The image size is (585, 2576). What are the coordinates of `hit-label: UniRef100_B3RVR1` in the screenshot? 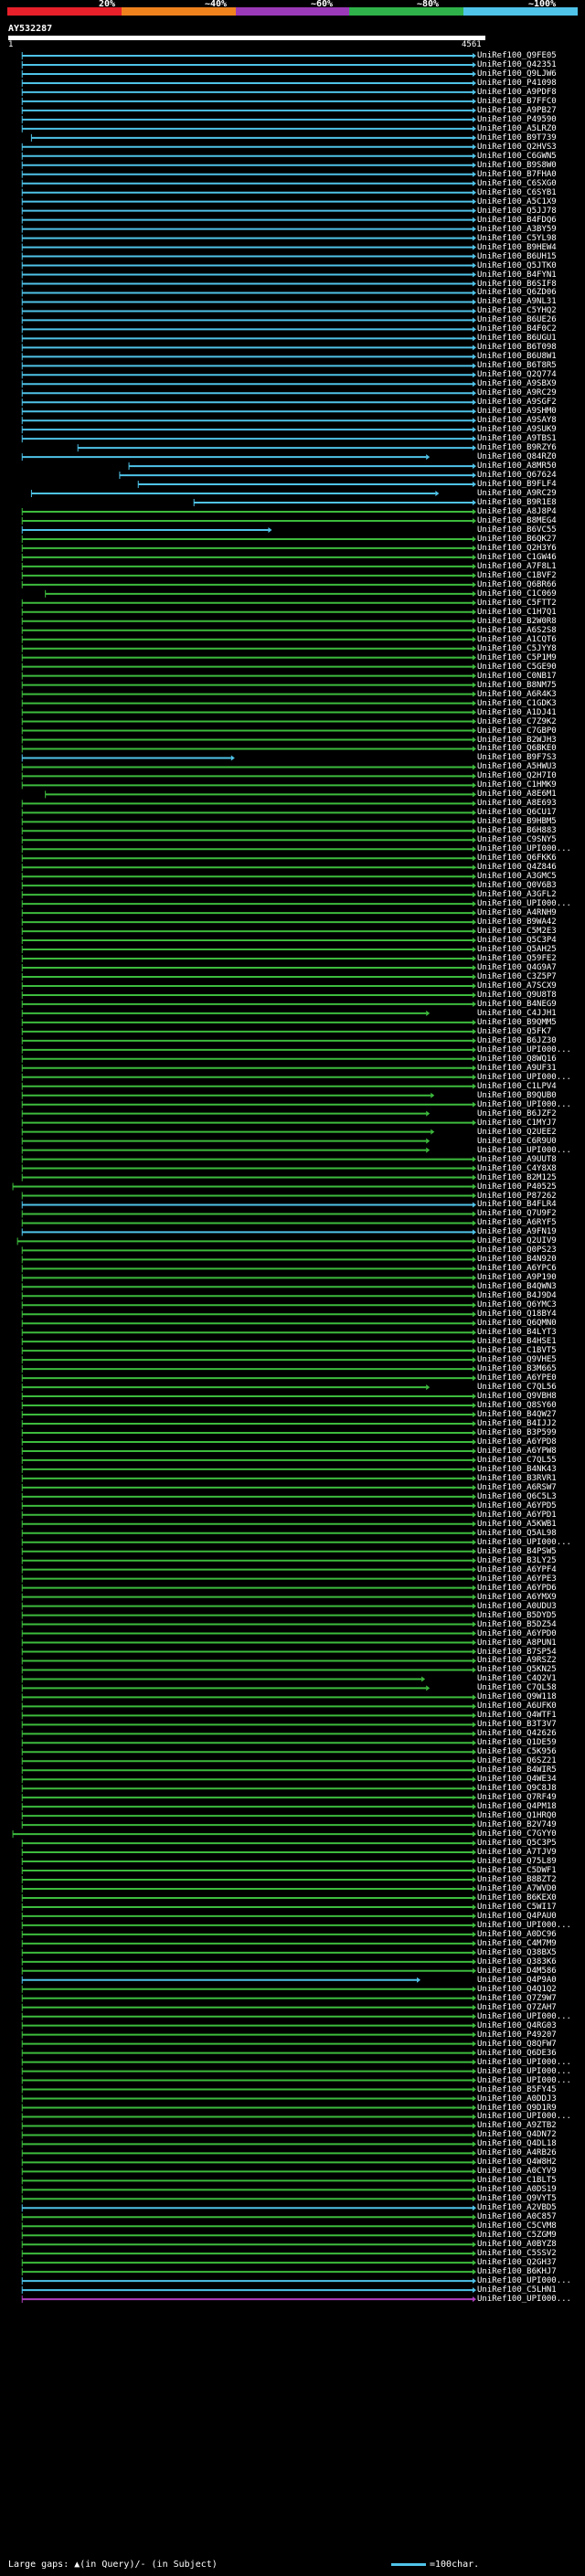 It's located at (517, 1478).